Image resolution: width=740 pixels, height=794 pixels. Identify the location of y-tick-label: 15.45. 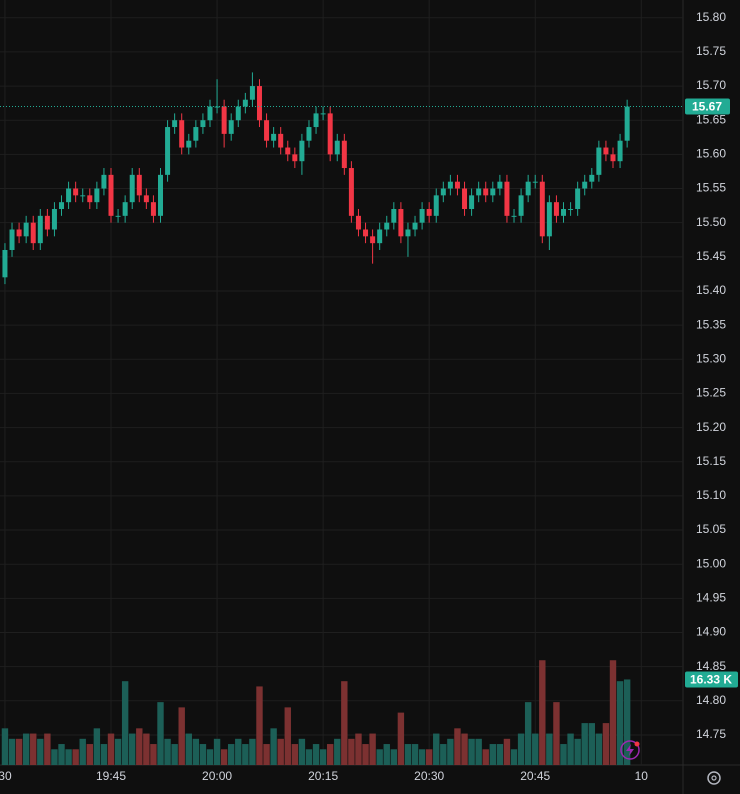
(711, 256).